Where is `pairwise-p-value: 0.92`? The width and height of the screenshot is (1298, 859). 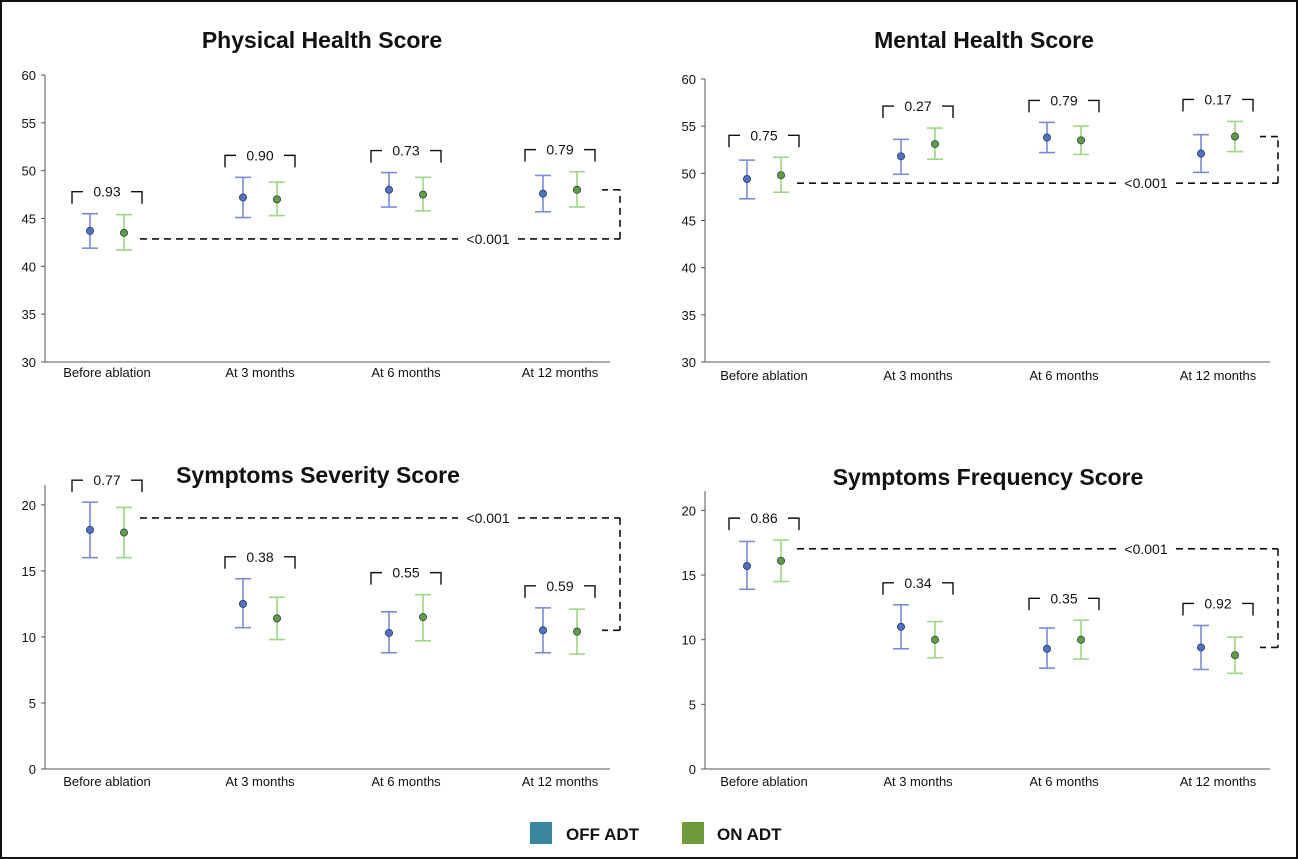
pairwise-p-value: 0.92 is located at coordinates (1217, 603).